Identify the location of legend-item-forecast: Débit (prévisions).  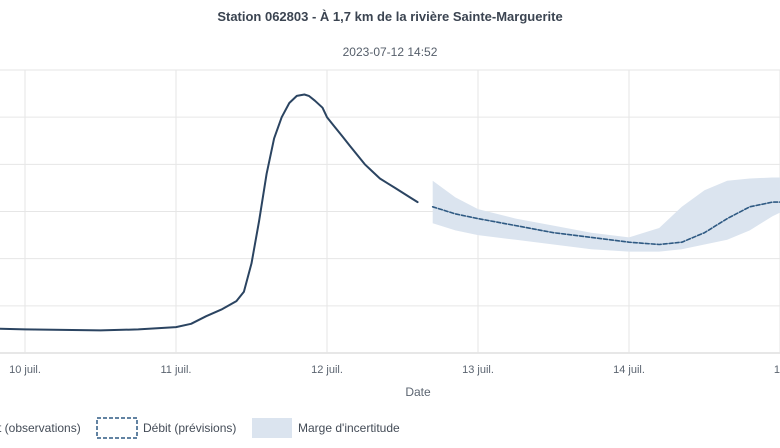
(166, 428).